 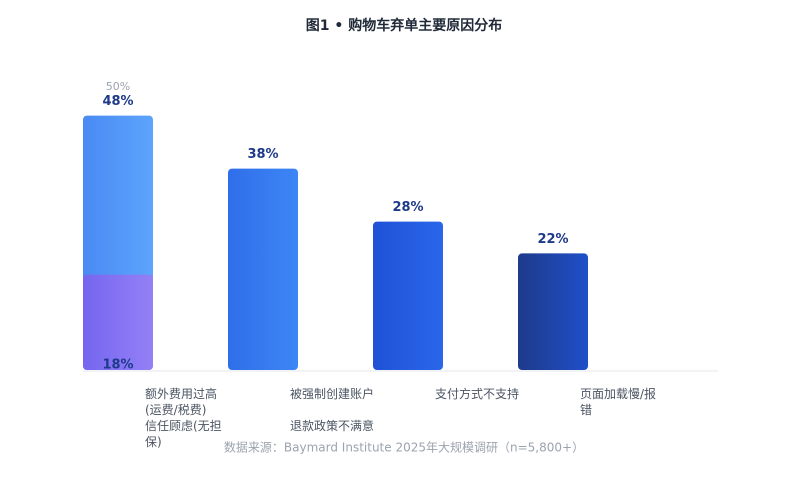 What do you see at coordinates (332, 426) in the screenshot?
I see `annotation: 退款政策不满意` at bounding box center [332, 426].